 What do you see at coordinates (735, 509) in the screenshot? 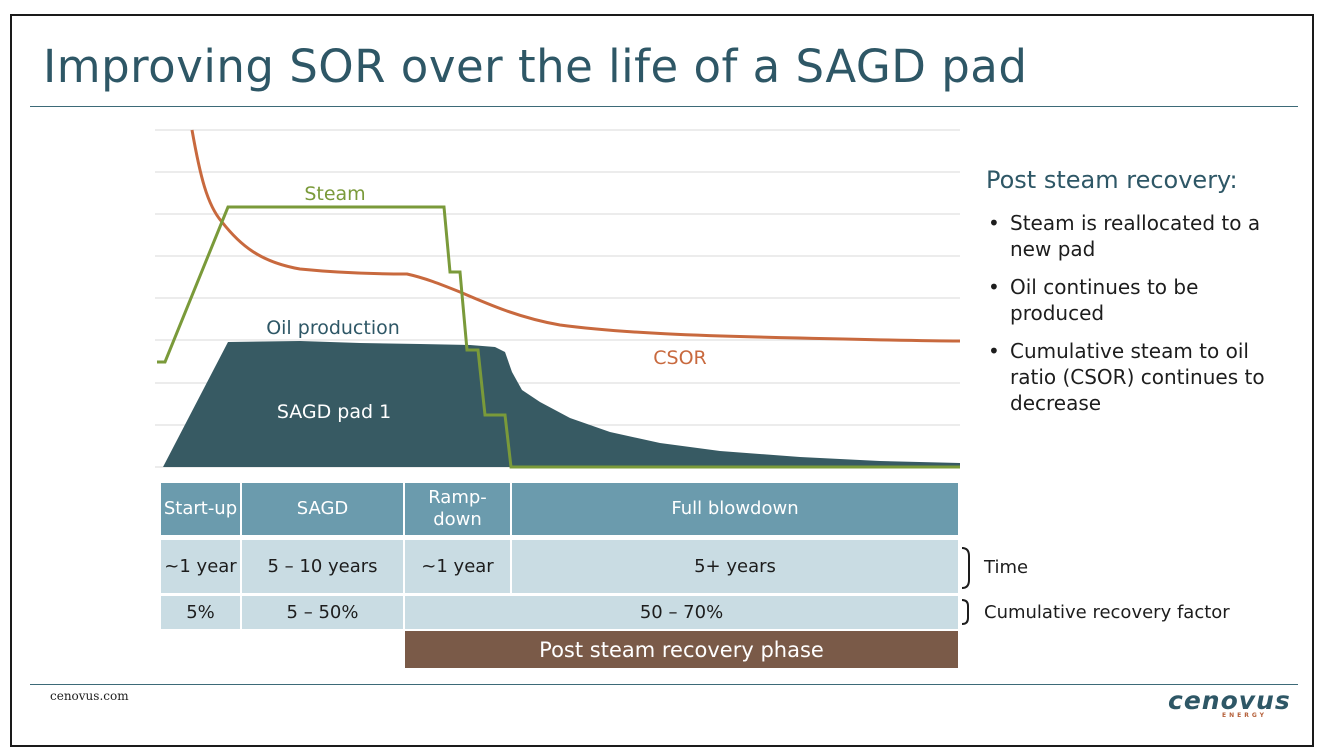
I see `phase-full-blowdown: Full blowdown` at bounding box center [735, 509].